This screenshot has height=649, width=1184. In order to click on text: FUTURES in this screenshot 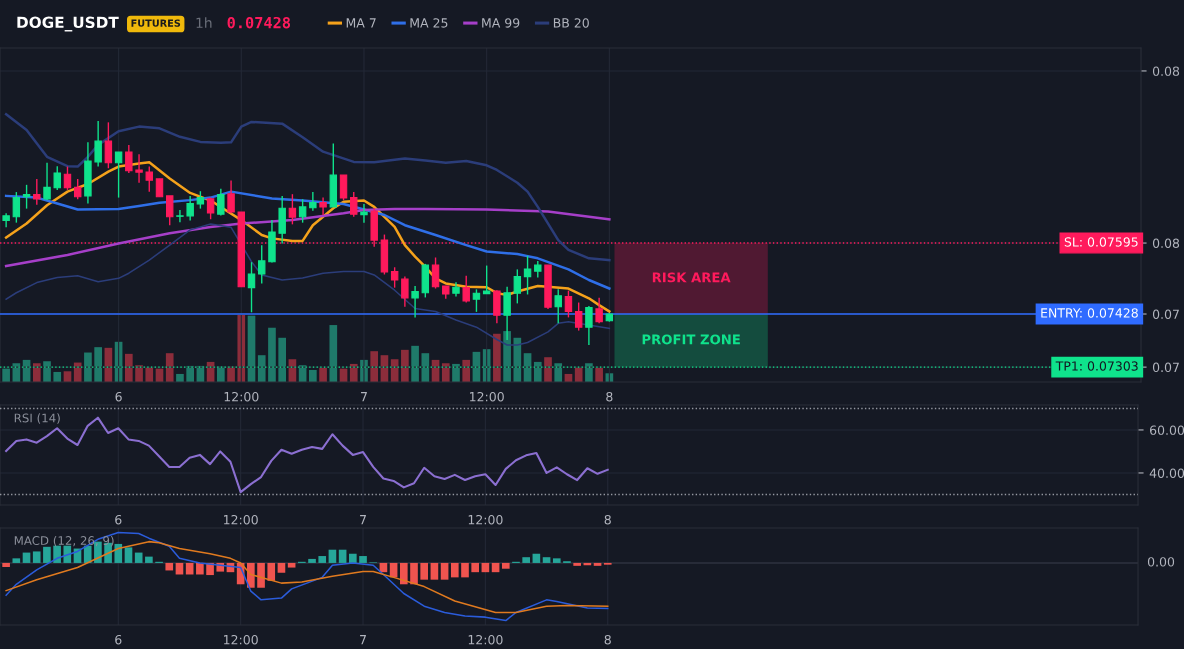, I will do `click(156, 23)`.